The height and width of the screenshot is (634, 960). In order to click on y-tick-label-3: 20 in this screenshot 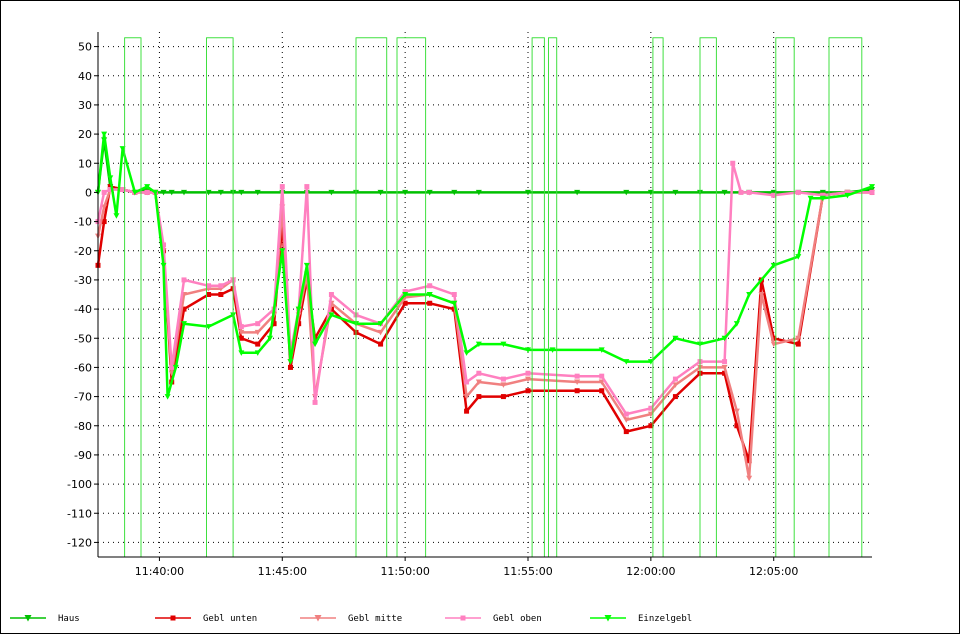, I will do `click(85, 134)`.